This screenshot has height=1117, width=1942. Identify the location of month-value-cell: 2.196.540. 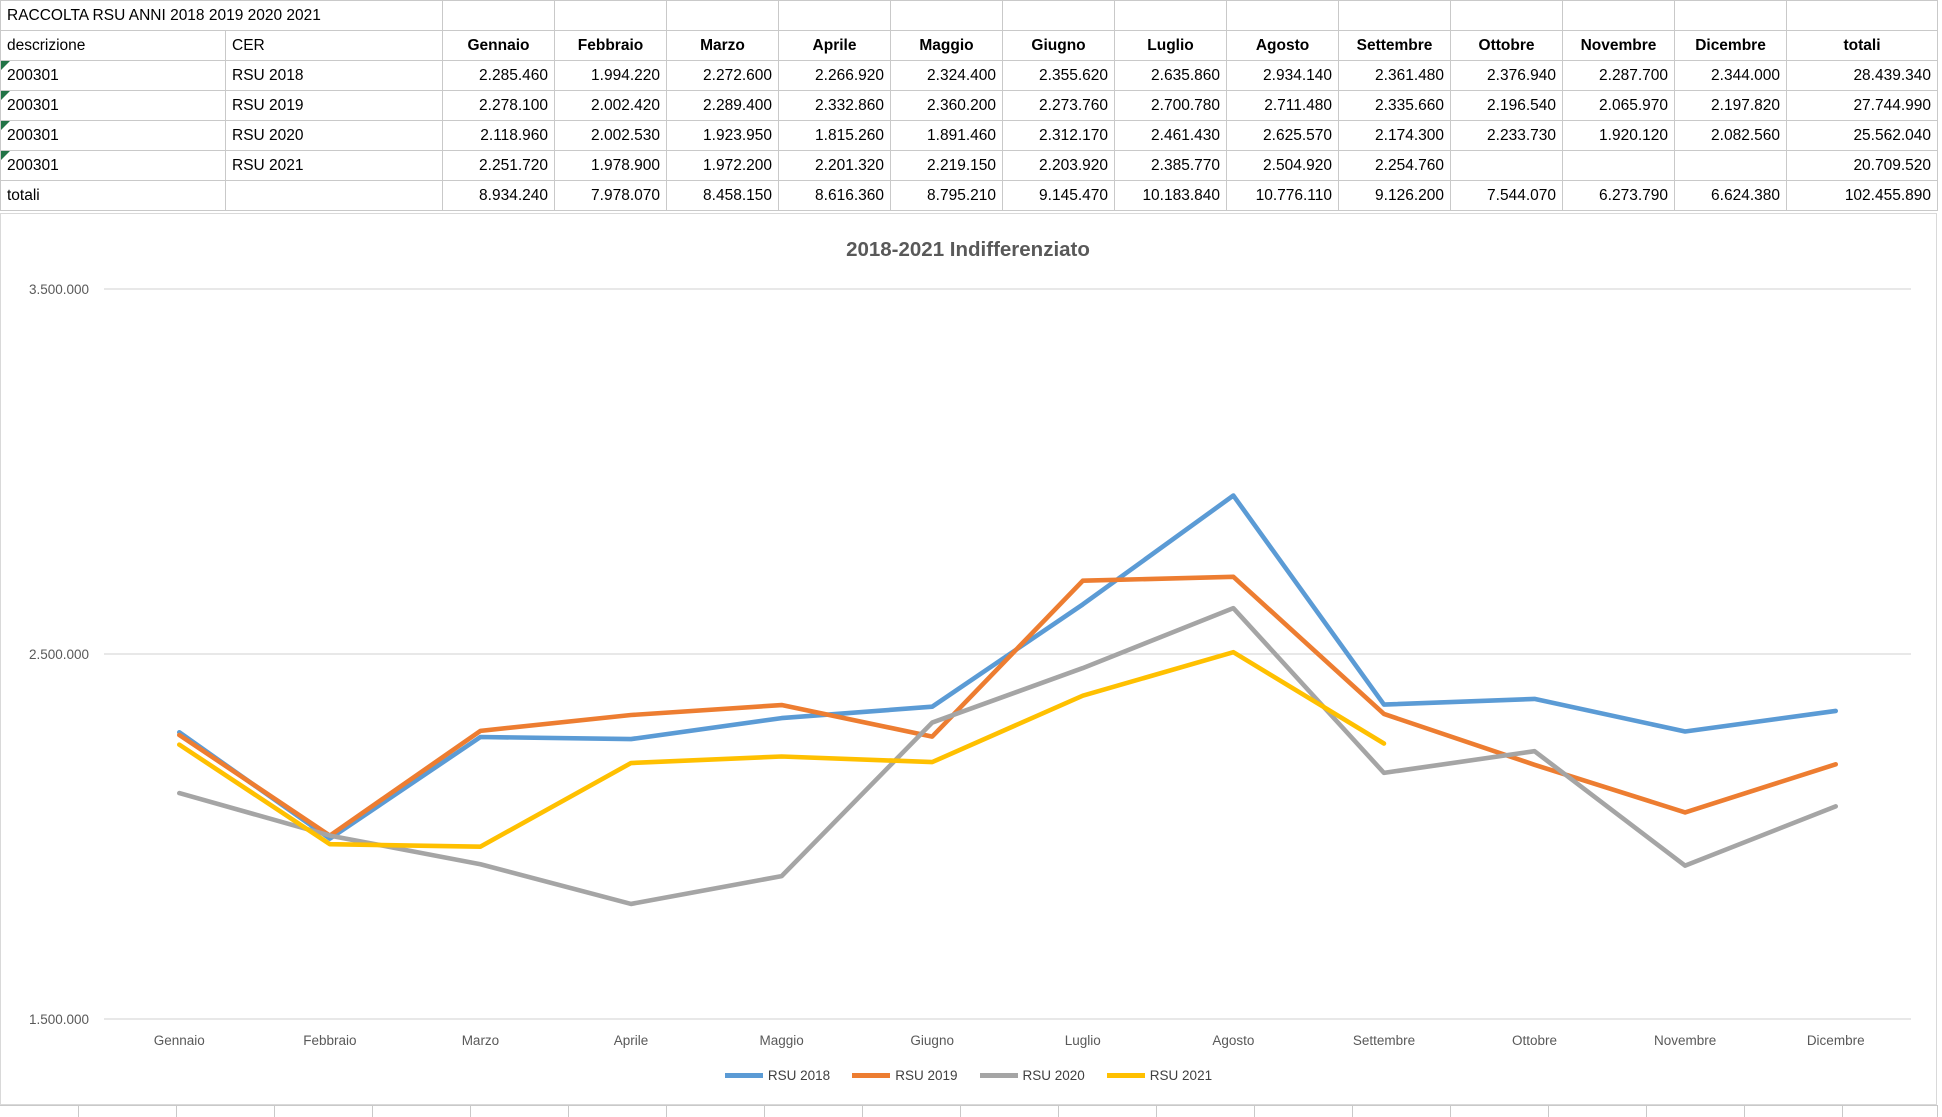
(1507, 105).